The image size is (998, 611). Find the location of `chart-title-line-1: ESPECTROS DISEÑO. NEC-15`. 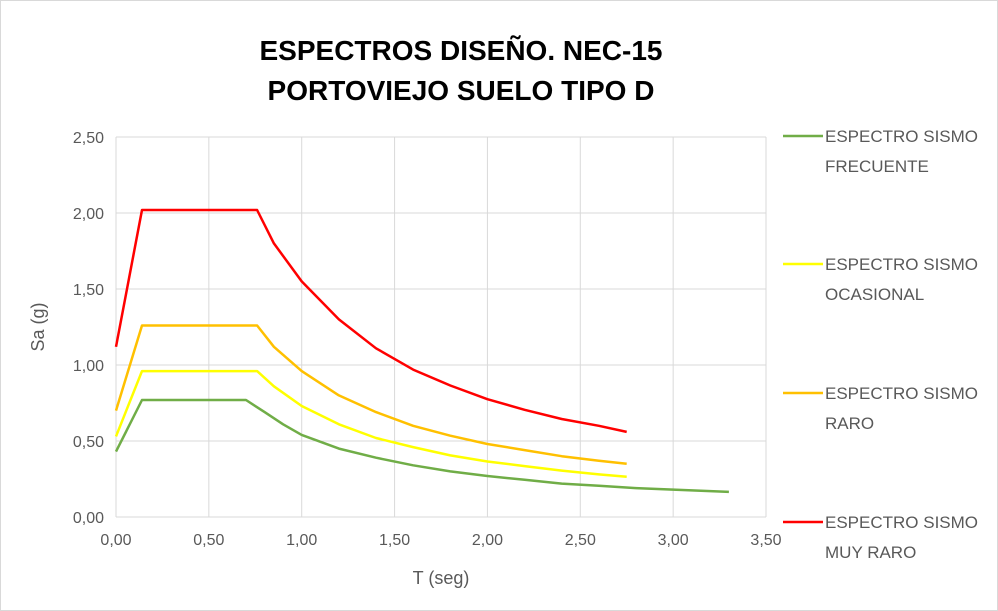

chart-title-line-1: ESPECTROS DISEÑO. NEC-15 is located at coordinates (461, 50).